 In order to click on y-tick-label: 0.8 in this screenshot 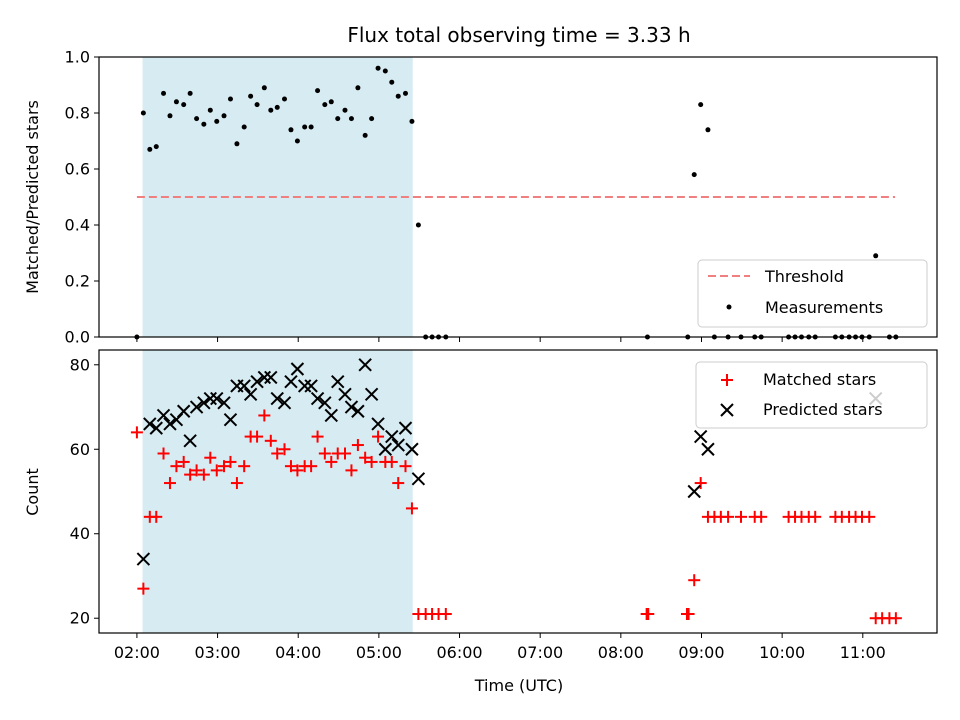, I will do `click(77, 113)`.